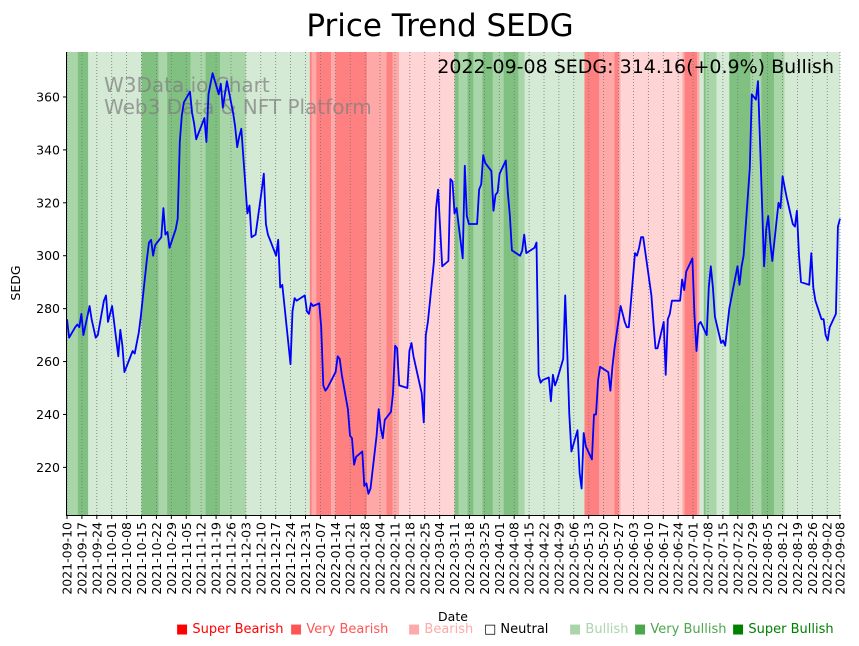 The image size is (859, 646). Describe the element at coordinates (238, 107) in the screenshot. I see `watermark-line-2: Web3 Data & NFT Platform` at that location.